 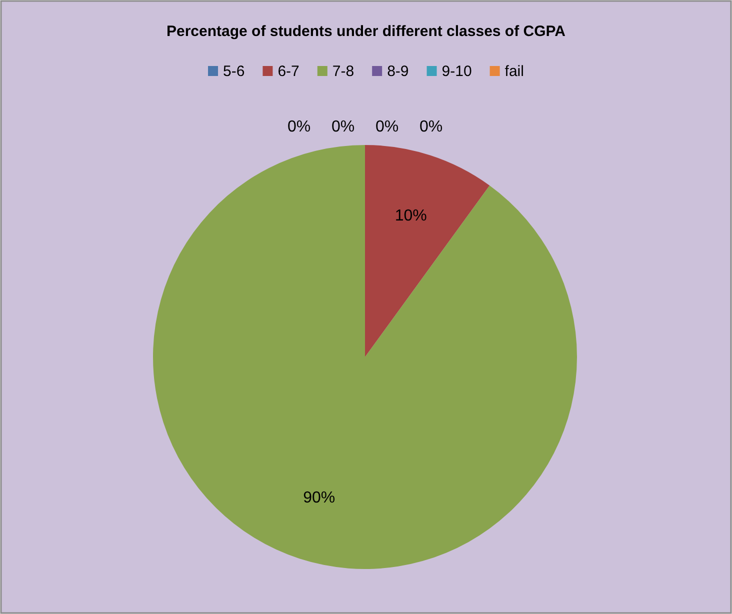 I want to click on data-label: 10%, so click(x=410, y=215).